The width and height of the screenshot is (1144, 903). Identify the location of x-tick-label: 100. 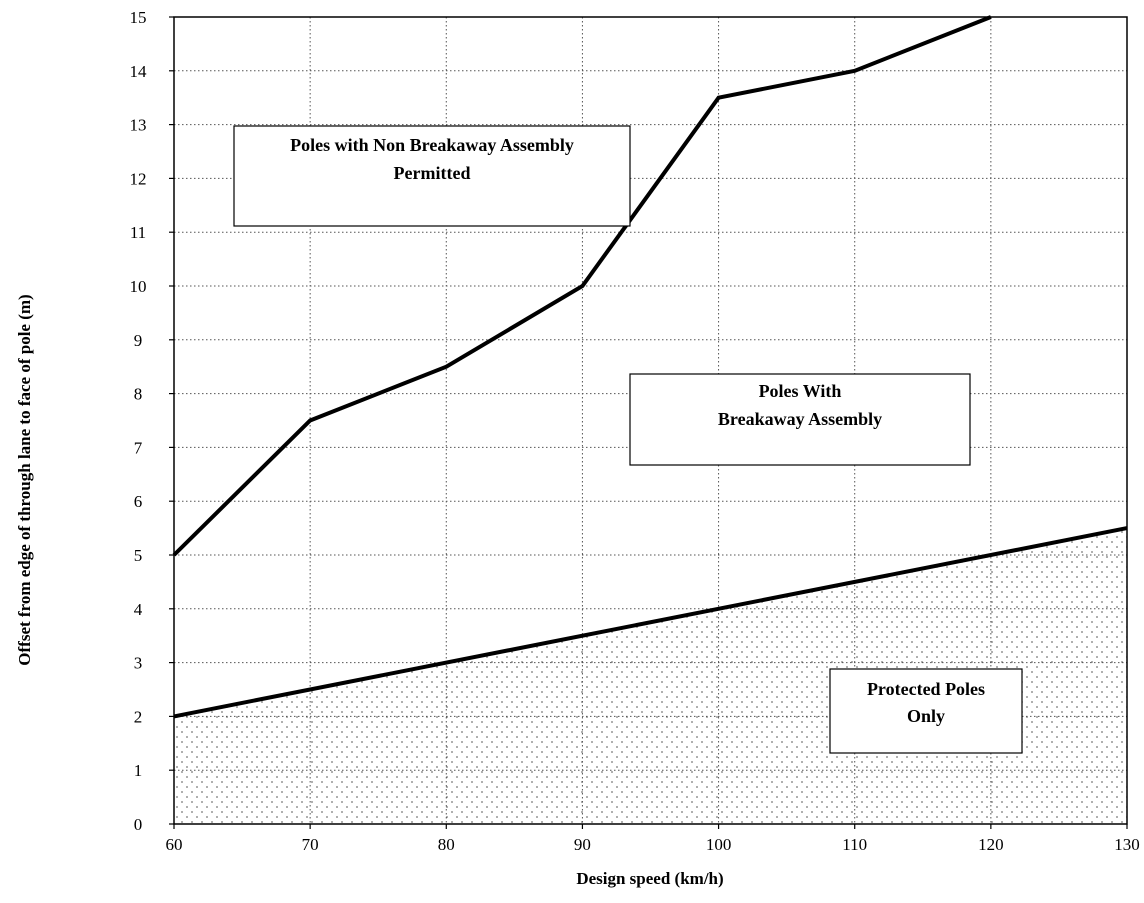
(719, 844).